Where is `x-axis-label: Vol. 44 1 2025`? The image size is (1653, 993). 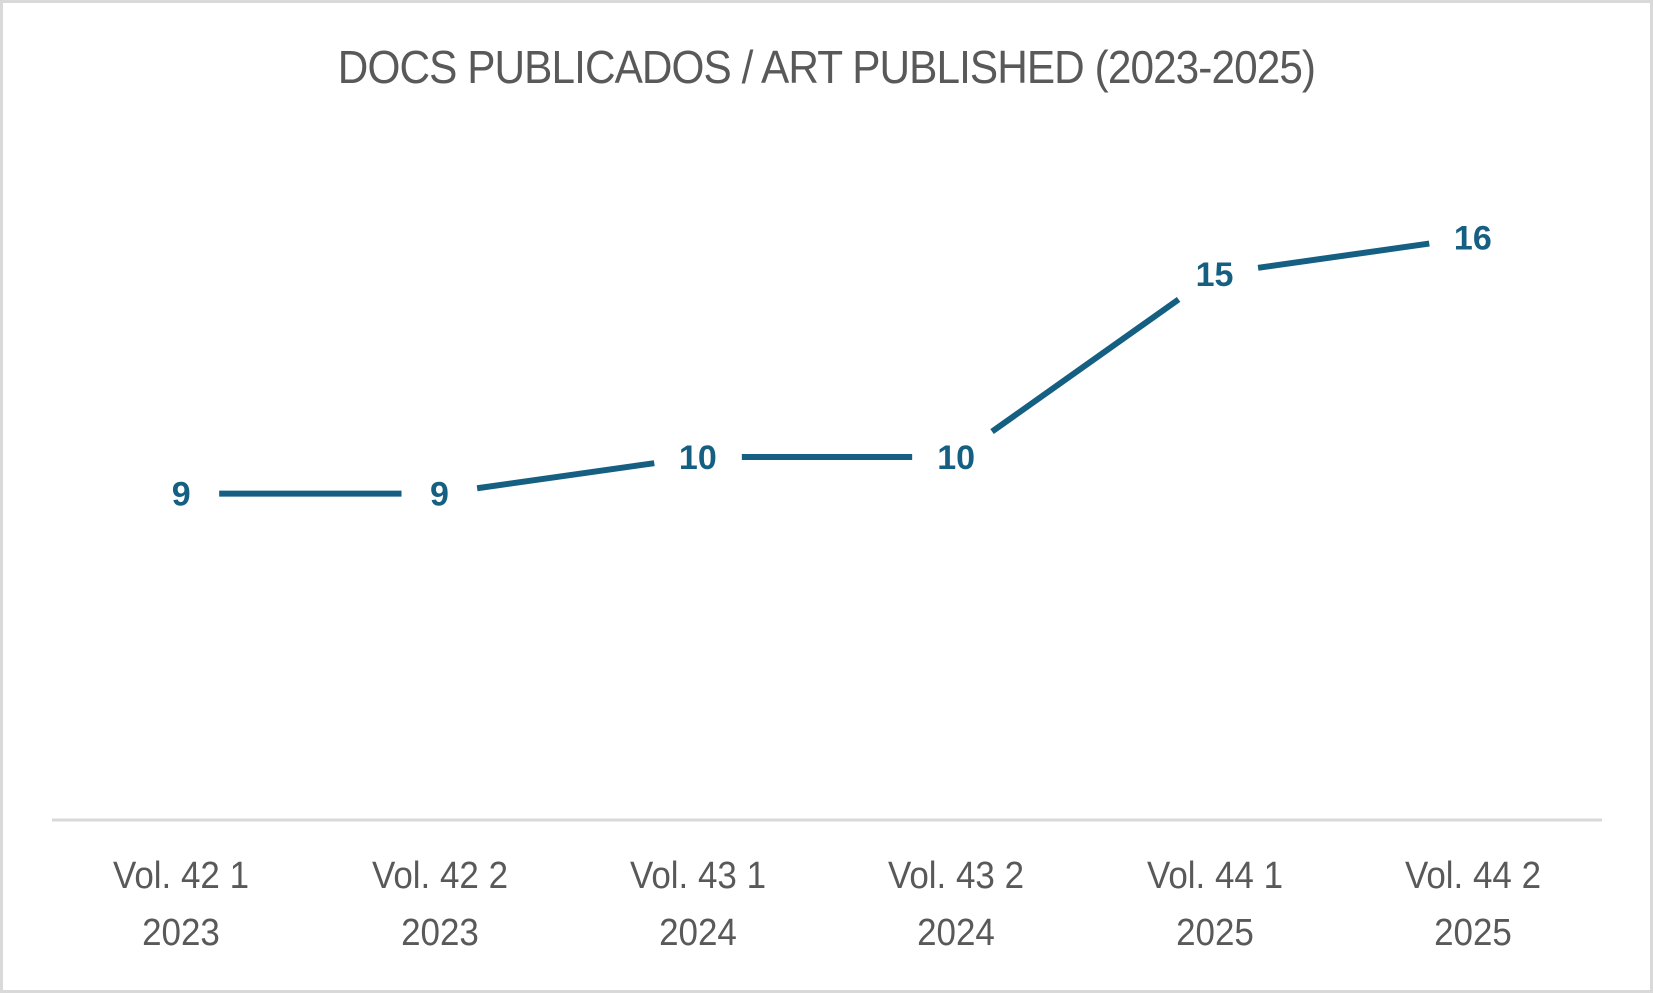
x-axis-label: Vol. 44 1 2025 is located at coordinates (1214, 904).